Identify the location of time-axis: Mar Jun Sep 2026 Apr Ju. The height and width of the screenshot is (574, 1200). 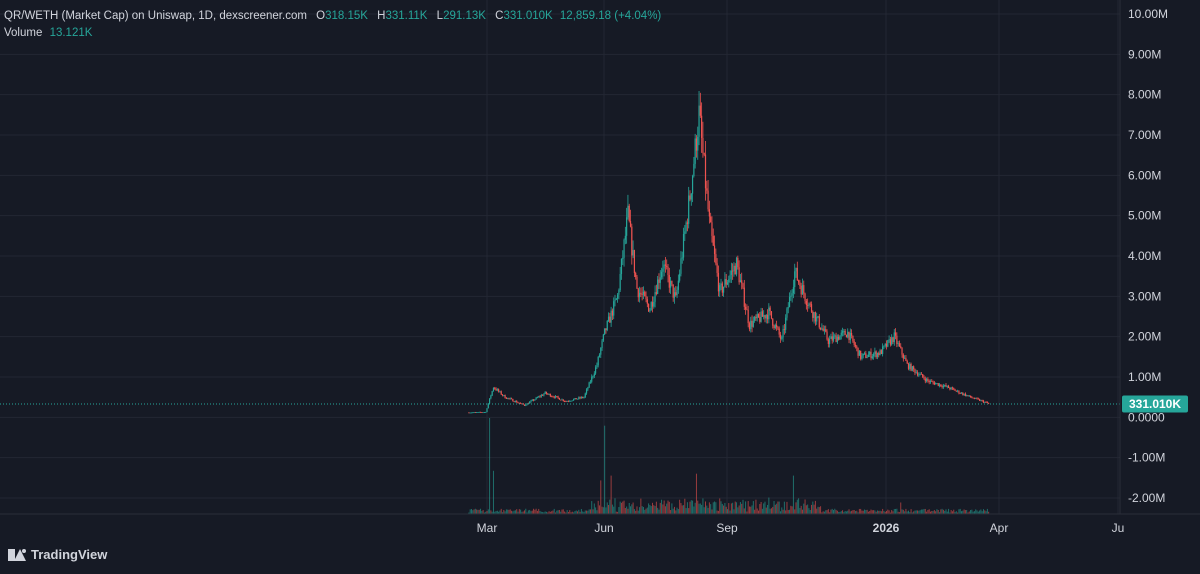
(801, 528).